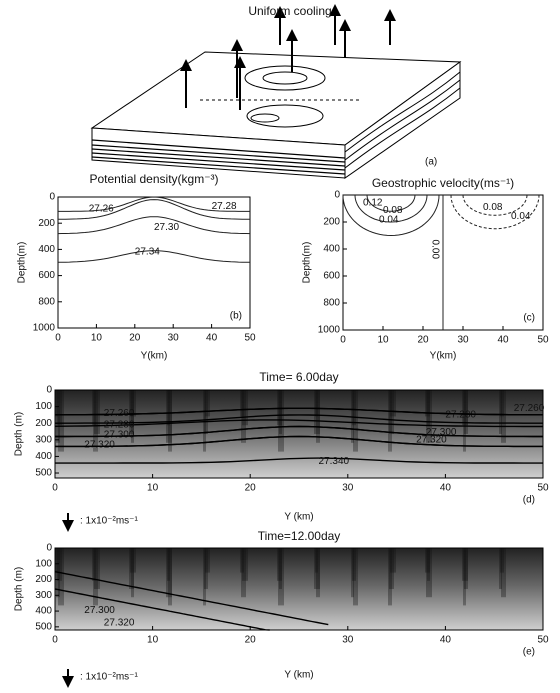 The image size is (560, 693). Describe the element at coordinates (373, 203) in the screenshot. I see `contour-label: 0.12` at that location.